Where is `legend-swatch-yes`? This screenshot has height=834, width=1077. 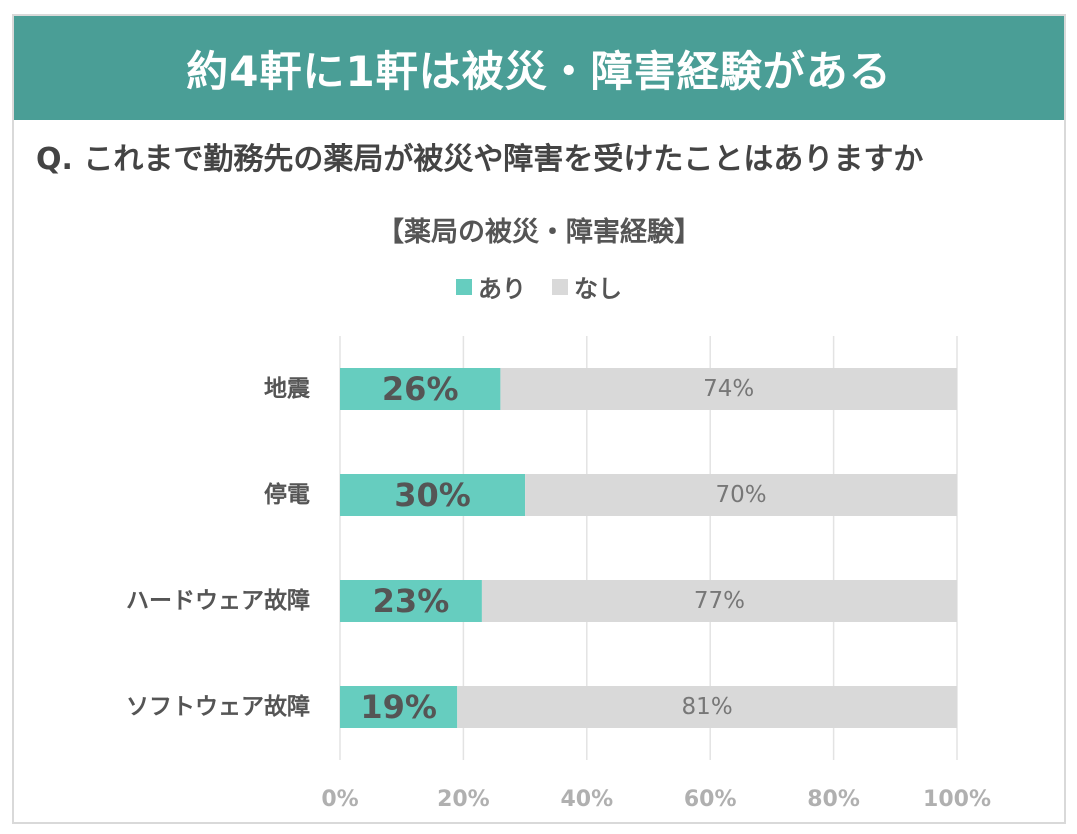 legend-swatch-yes is located at coordinates (464, 286).